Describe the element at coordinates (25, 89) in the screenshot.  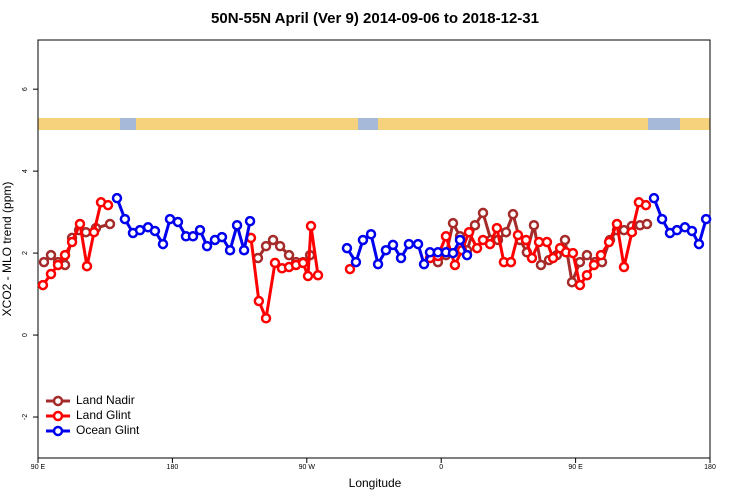
I see `y-tick-label: 6` at that location.